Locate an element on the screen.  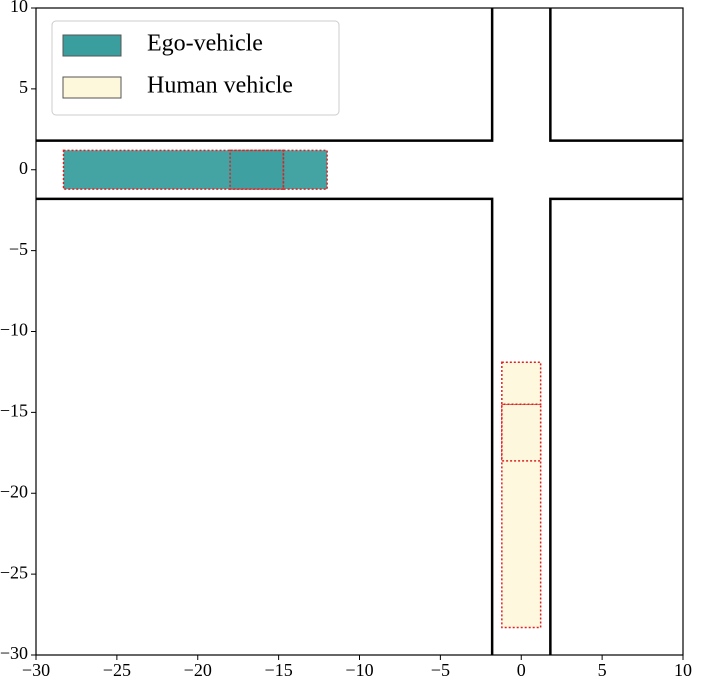
x-tick-label: −25 is located at coordinates (117, 670).